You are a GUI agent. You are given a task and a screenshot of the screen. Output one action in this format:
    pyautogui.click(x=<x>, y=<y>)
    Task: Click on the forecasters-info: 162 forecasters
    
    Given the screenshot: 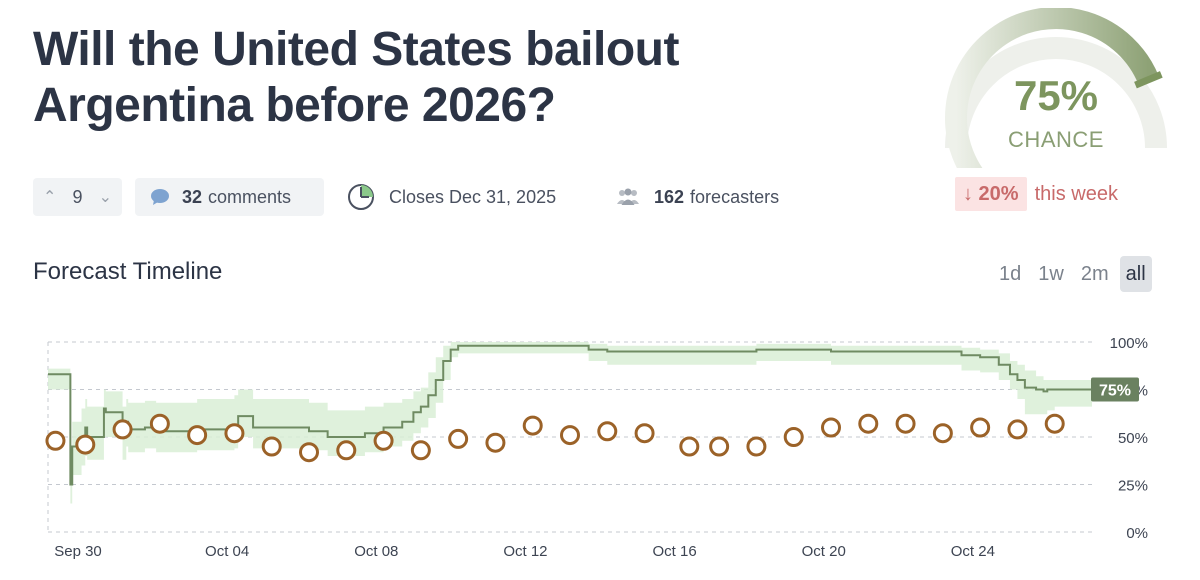 What is the action you would take?
    pyautogui.click(x=697, y=197)
    